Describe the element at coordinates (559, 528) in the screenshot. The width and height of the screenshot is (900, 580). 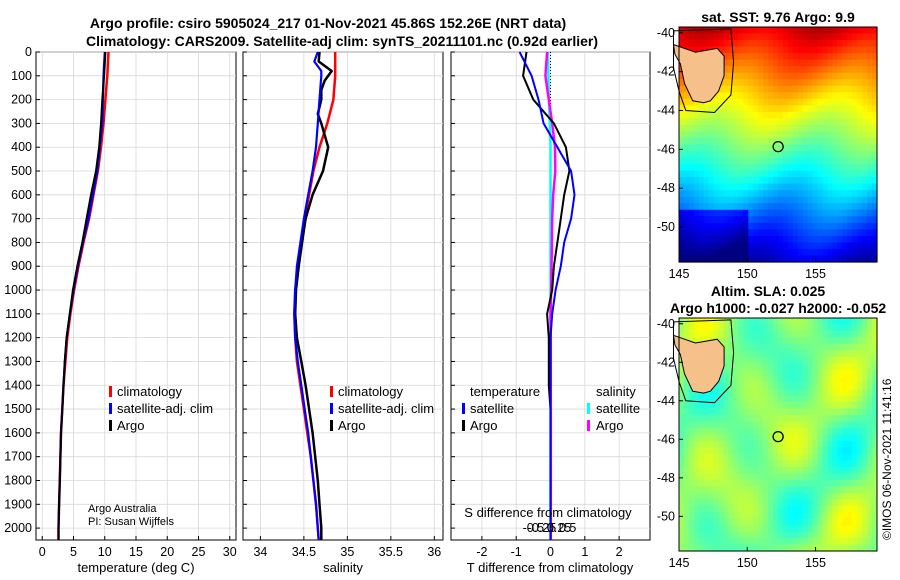
I see `salinity-difference-tick-label: 0.25` at that location.